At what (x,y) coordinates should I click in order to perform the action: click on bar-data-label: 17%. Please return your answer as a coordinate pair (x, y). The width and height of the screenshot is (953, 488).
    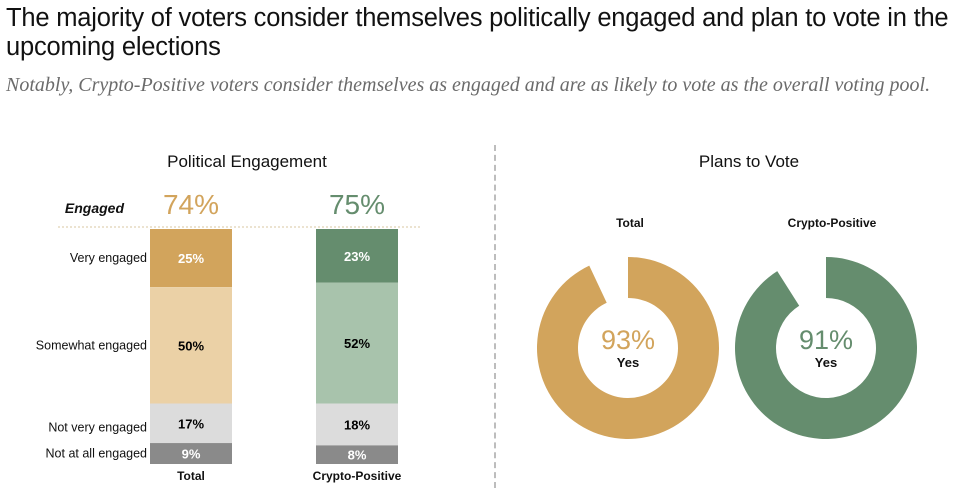
    Looking at the image, I should click on (191, 423).